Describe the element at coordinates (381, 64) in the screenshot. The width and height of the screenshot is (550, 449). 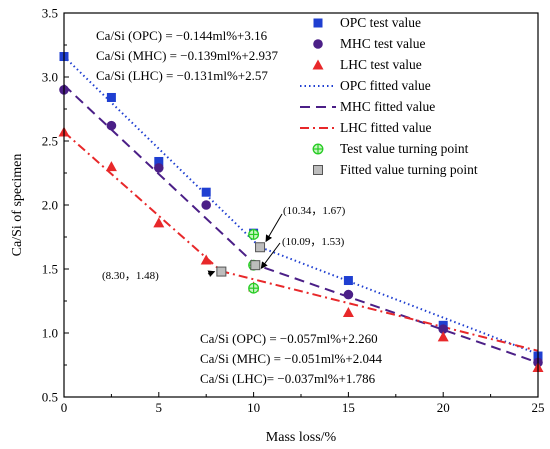
I see `legend-label-2: LHC test value` at that location.